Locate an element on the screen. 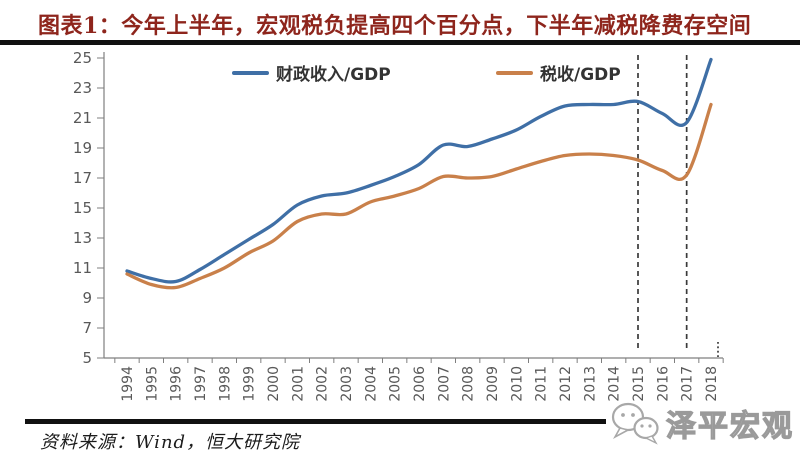 The image size is (800, 464). svg-text: 2016 is located at coordinates (663, 384).